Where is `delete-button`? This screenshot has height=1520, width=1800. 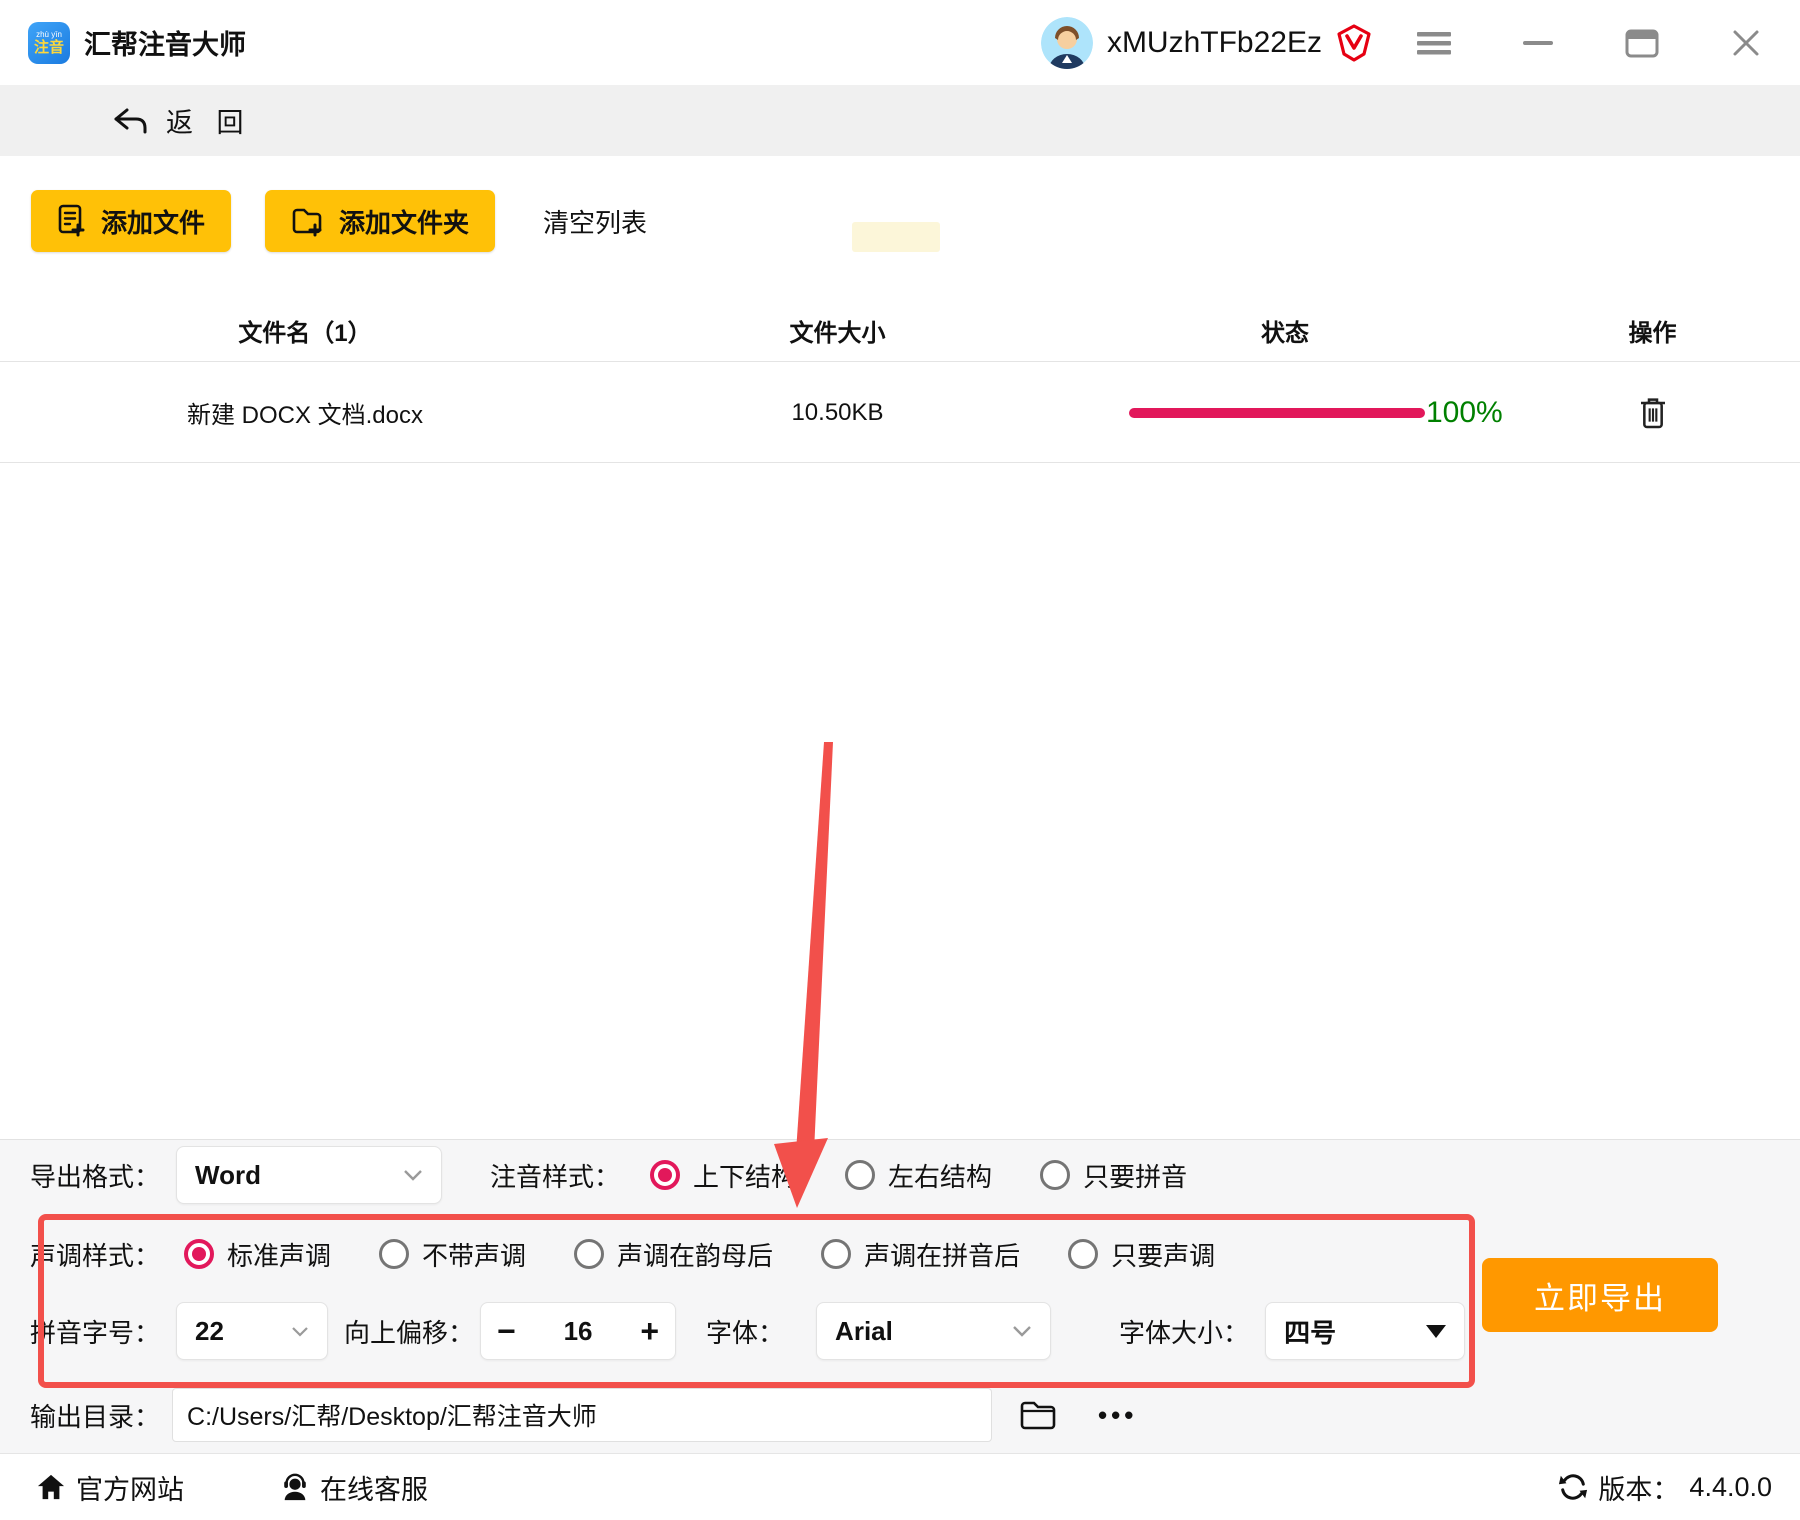 delete-button is located at coordinates (1653, 413).